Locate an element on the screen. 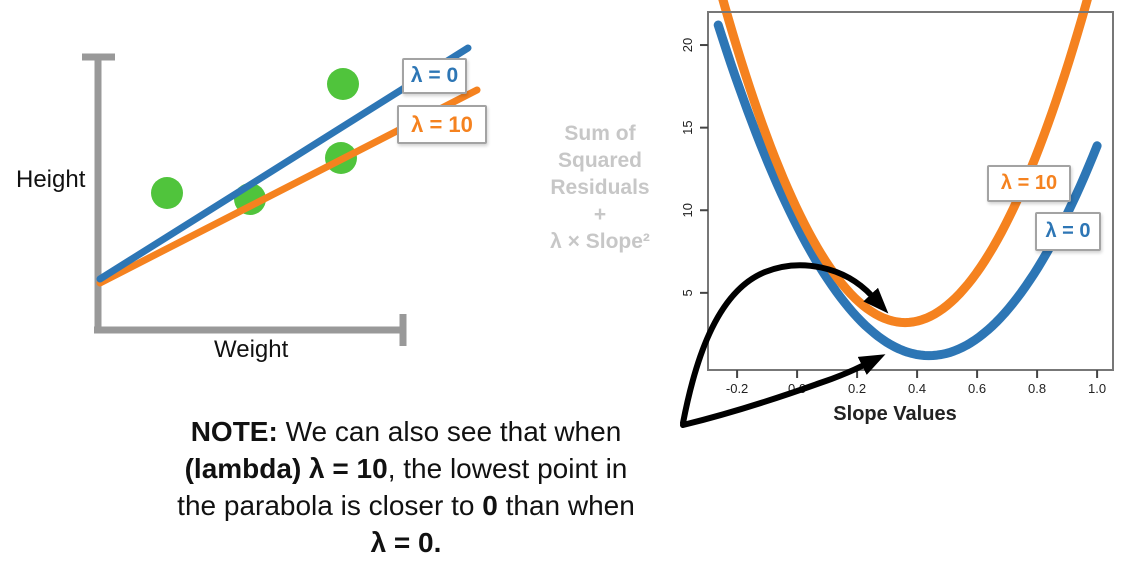 The width and height of the screenshot is (1124, 566). y-tick-label: 15 is located at coordinates (687, 127).